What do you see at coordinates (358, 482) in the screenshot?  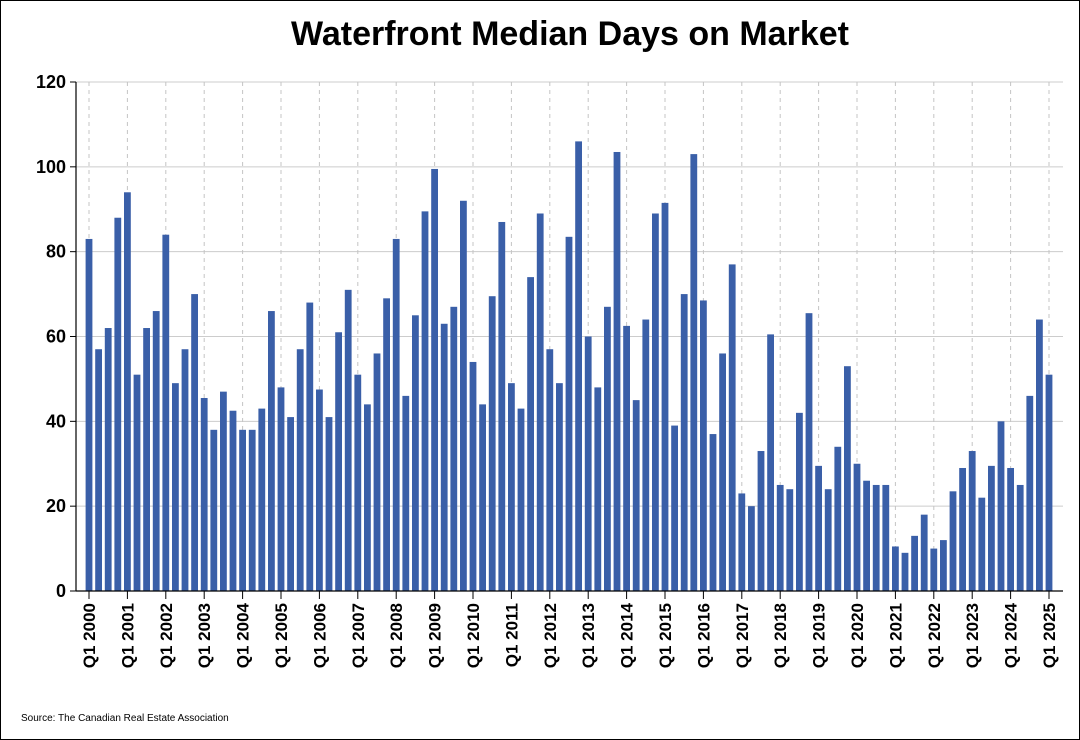 I see `bar-q1-2007` at bounding box center [358, 482].